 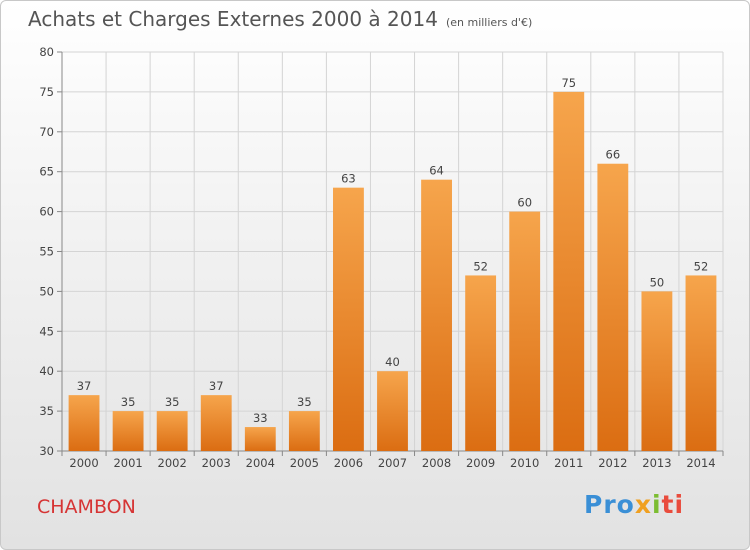 What do you see at coordinates (392, 411) in the screenshot?
I see `bar-2007` at bounding box center [392, 411].